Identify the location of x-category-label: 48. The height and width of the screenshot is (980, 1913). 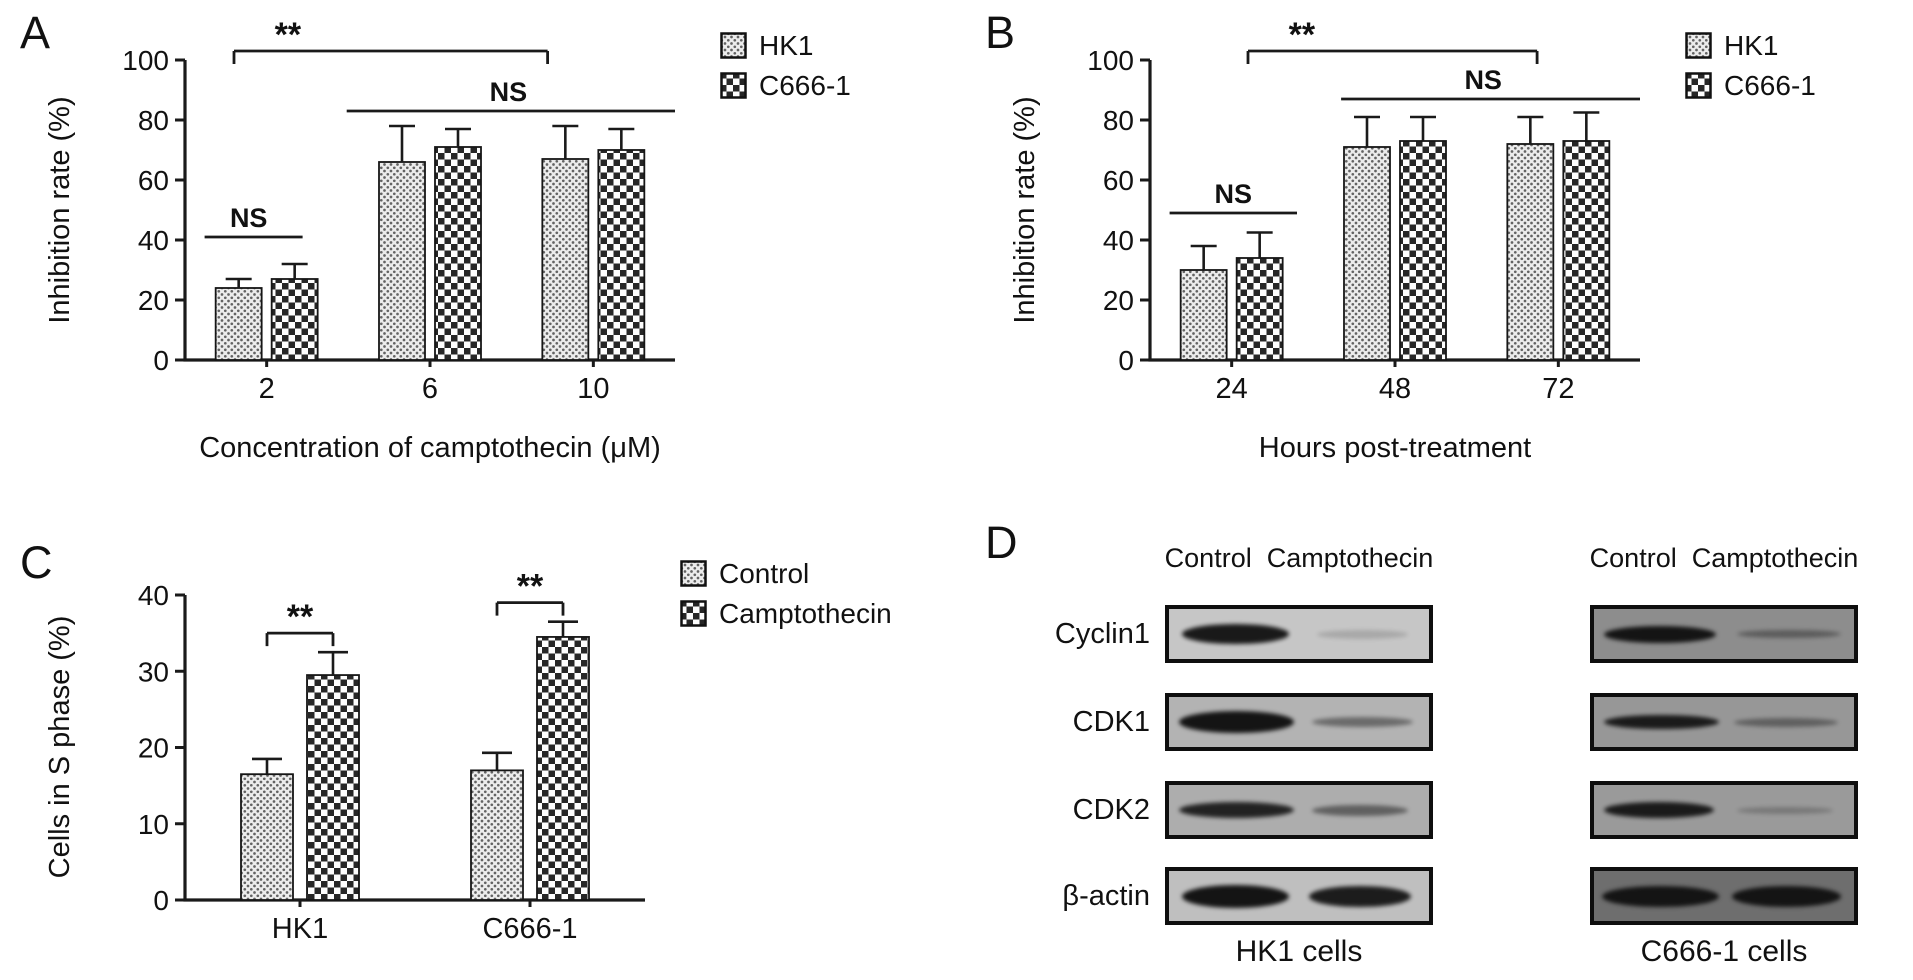
(1395, 389).